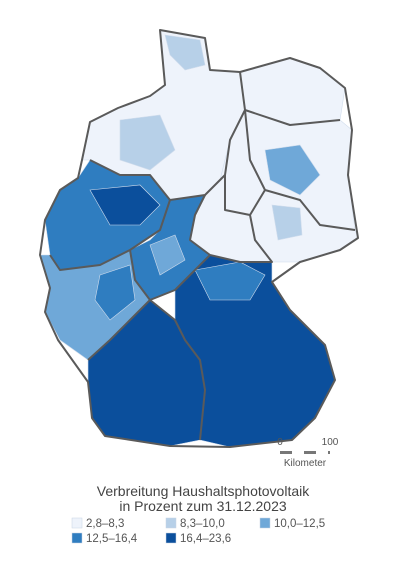 The width and height of the screenshot is (406, 571). I want to click on scale-tick-label: 0, so click(280, 442).